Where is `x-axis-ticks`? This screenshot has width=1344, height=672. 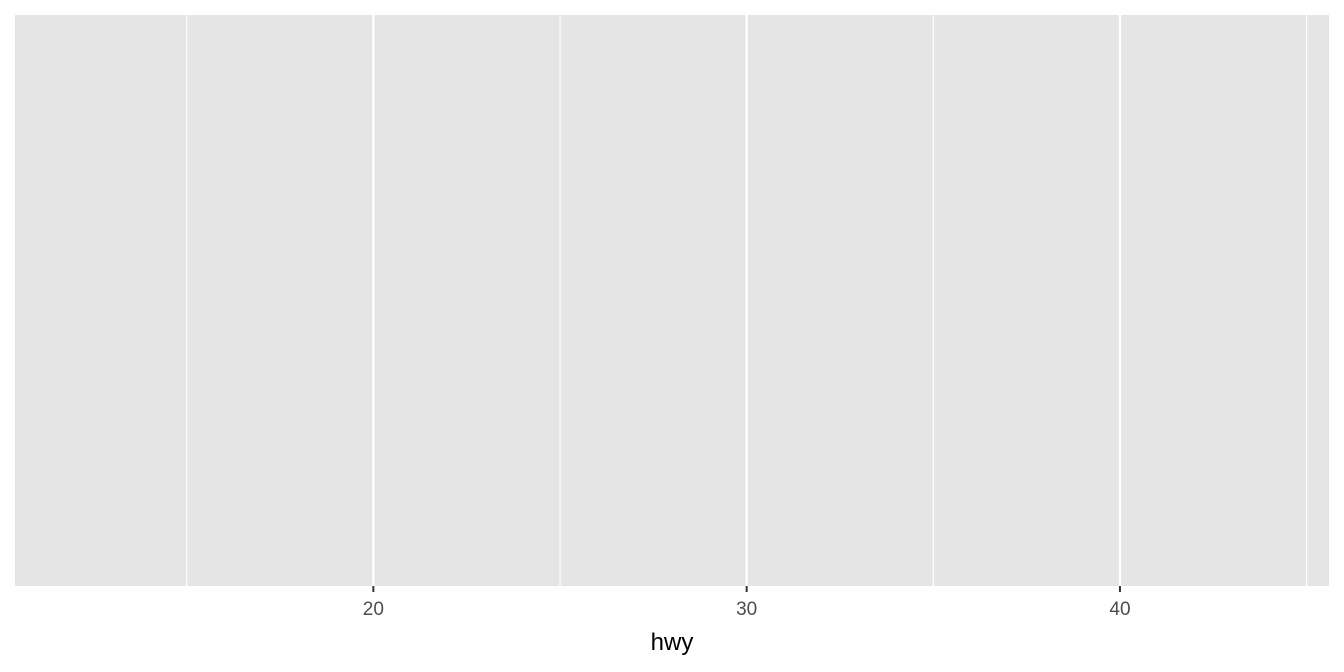
x-axis-ticks is located at coordinates (746, 589).